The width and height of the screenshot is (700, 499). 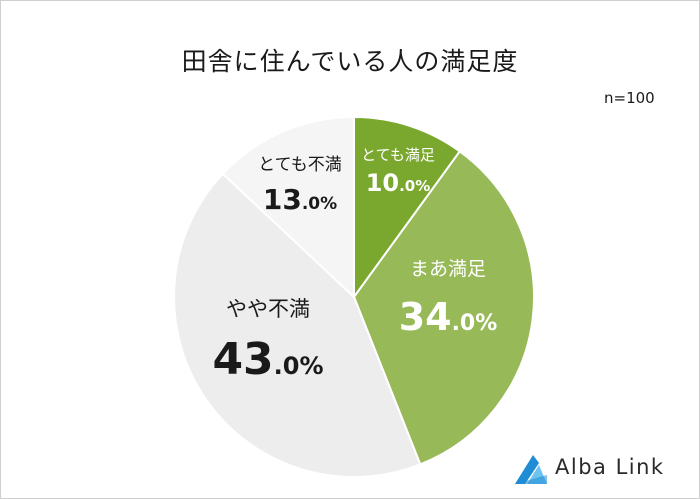 I want to click on sample-size: n=100, so click(x=629, y=98).